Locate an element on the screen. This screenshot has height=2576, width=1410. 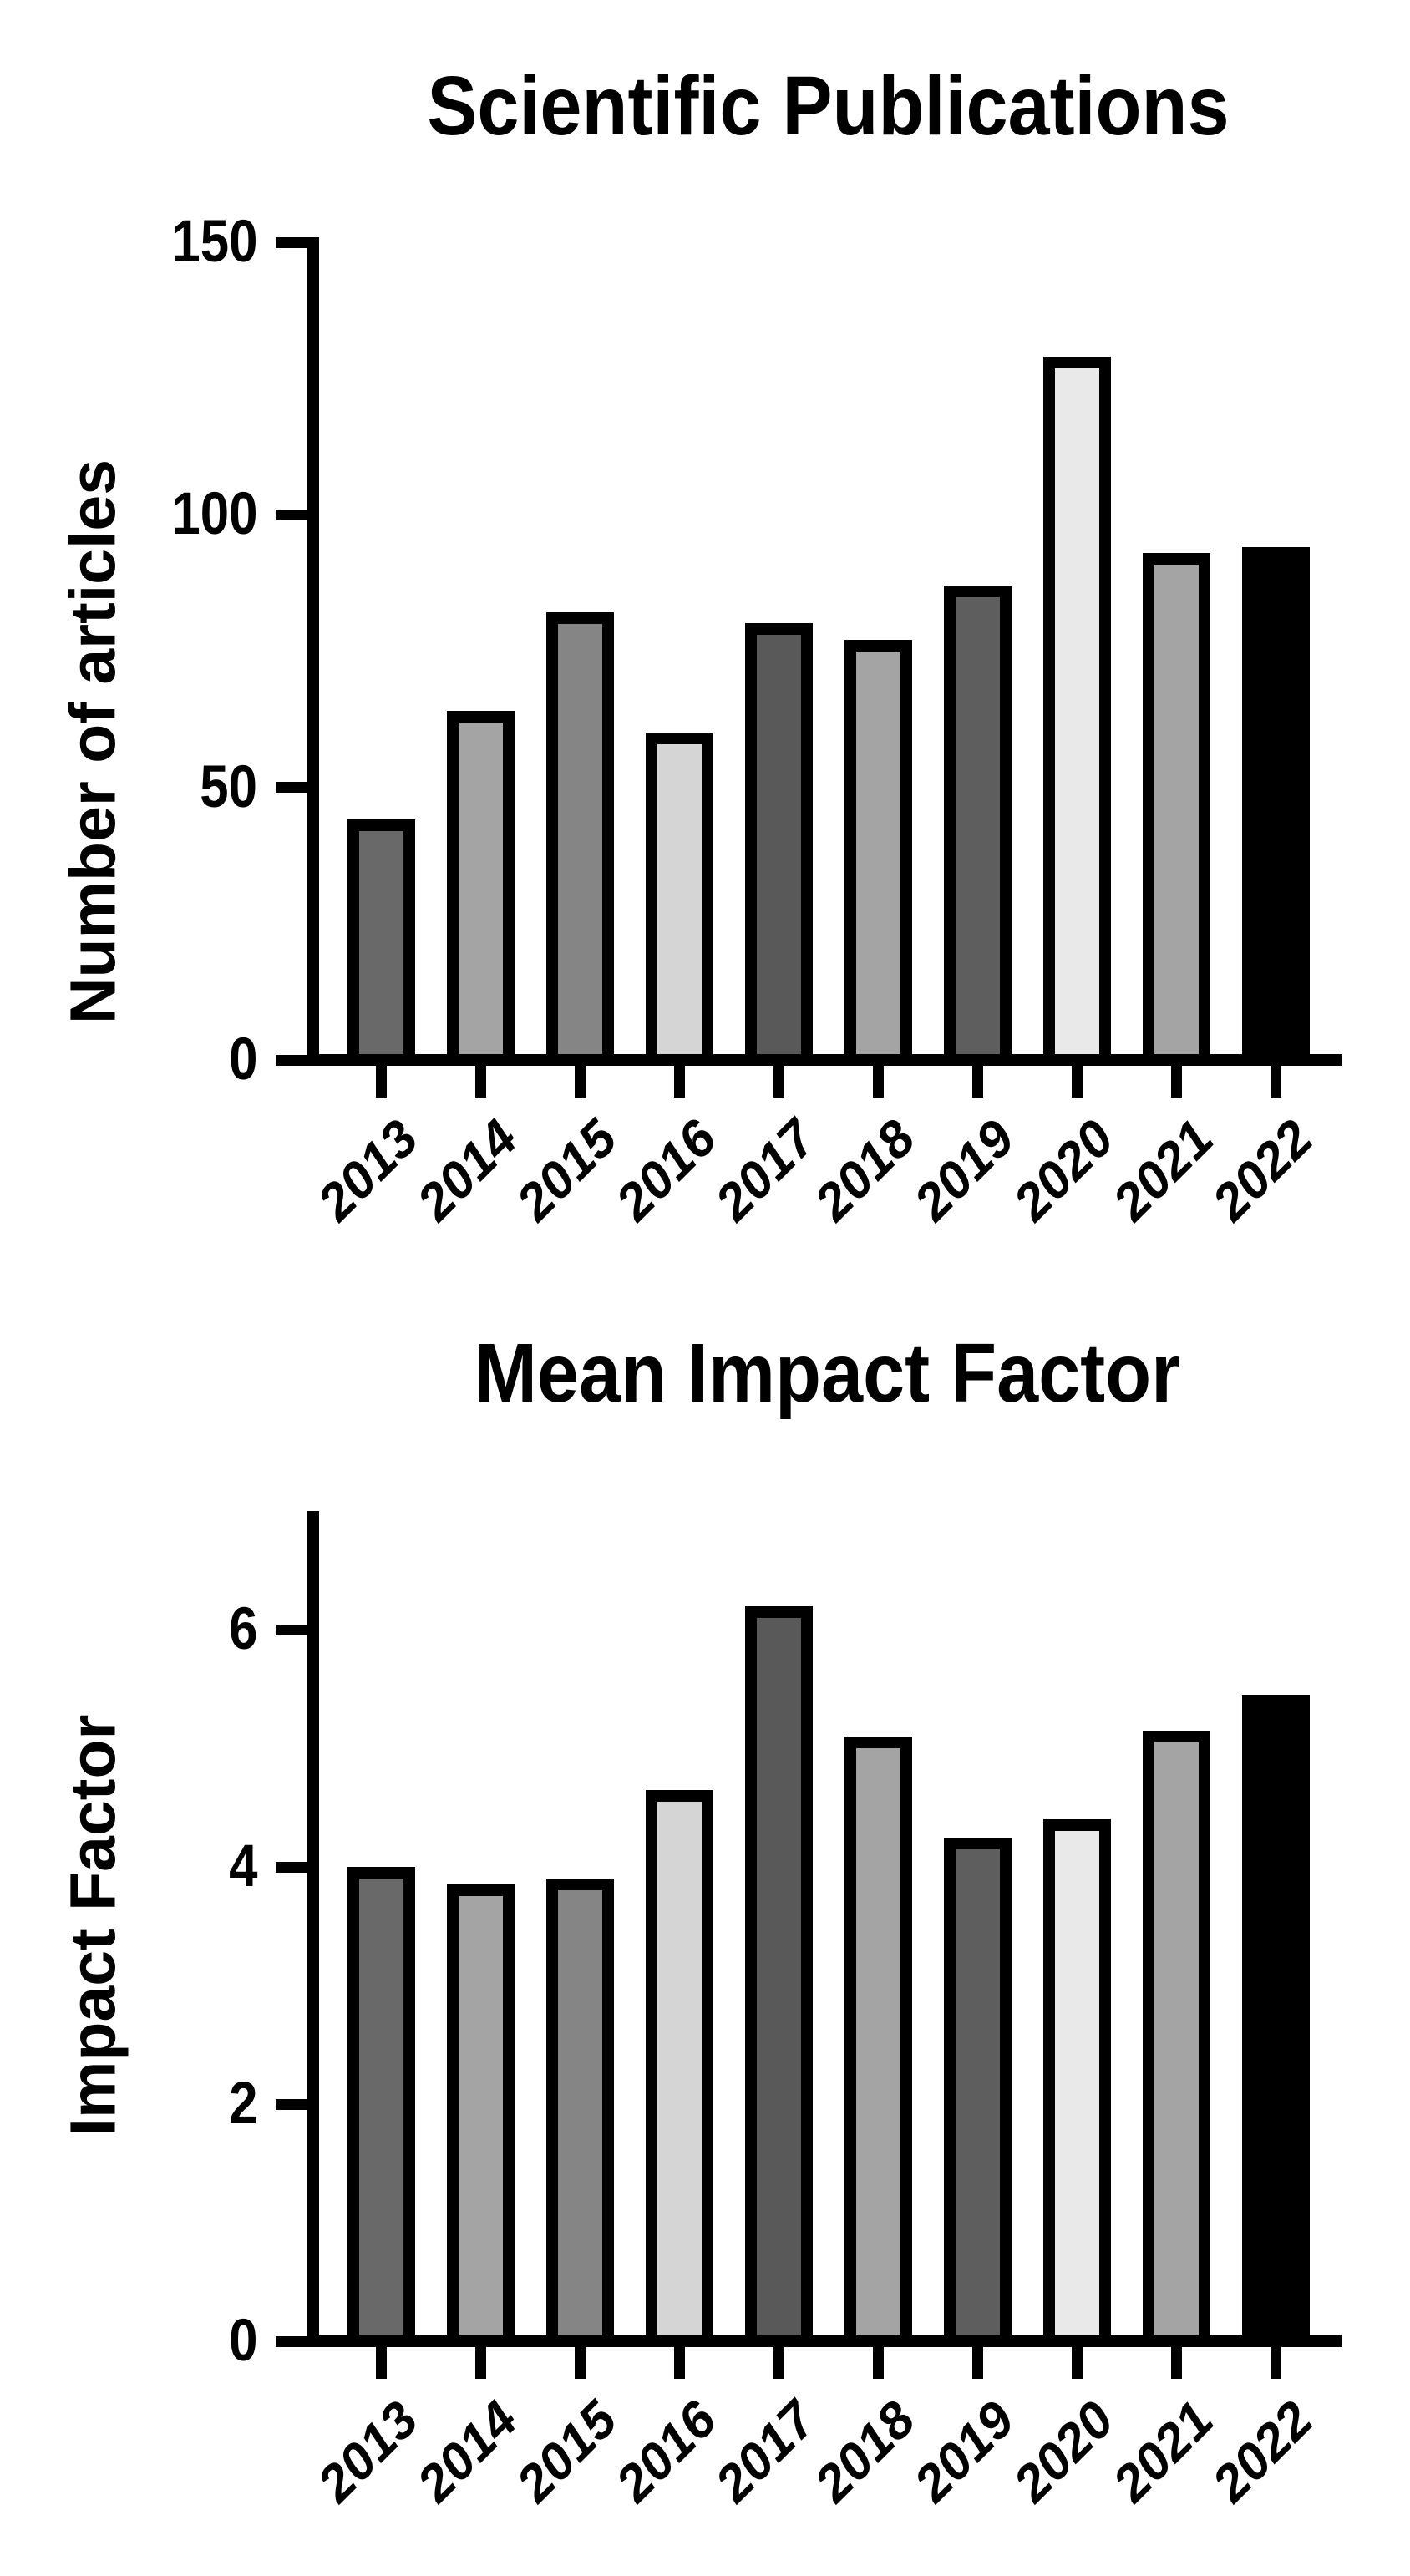
chart-title-impact-factor: Mean Impact Factor is located at coordinates (827, 1373).